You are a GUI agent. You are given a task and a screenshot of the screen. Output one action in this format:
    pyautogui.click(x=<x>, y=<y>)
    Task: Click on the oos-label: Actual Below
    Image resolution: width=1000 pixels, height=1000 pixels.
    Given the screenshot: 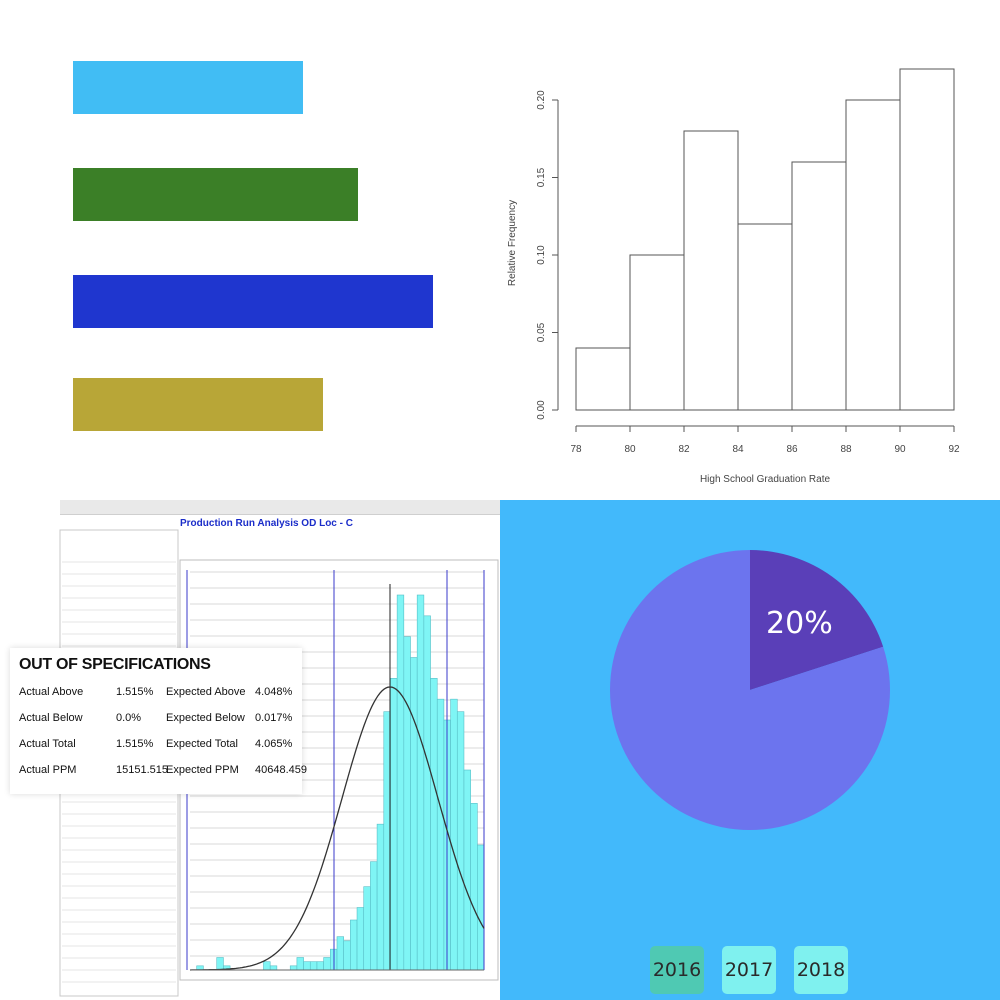 What is the action you would take?
    pyautogui.click(x=51, y=718)
    